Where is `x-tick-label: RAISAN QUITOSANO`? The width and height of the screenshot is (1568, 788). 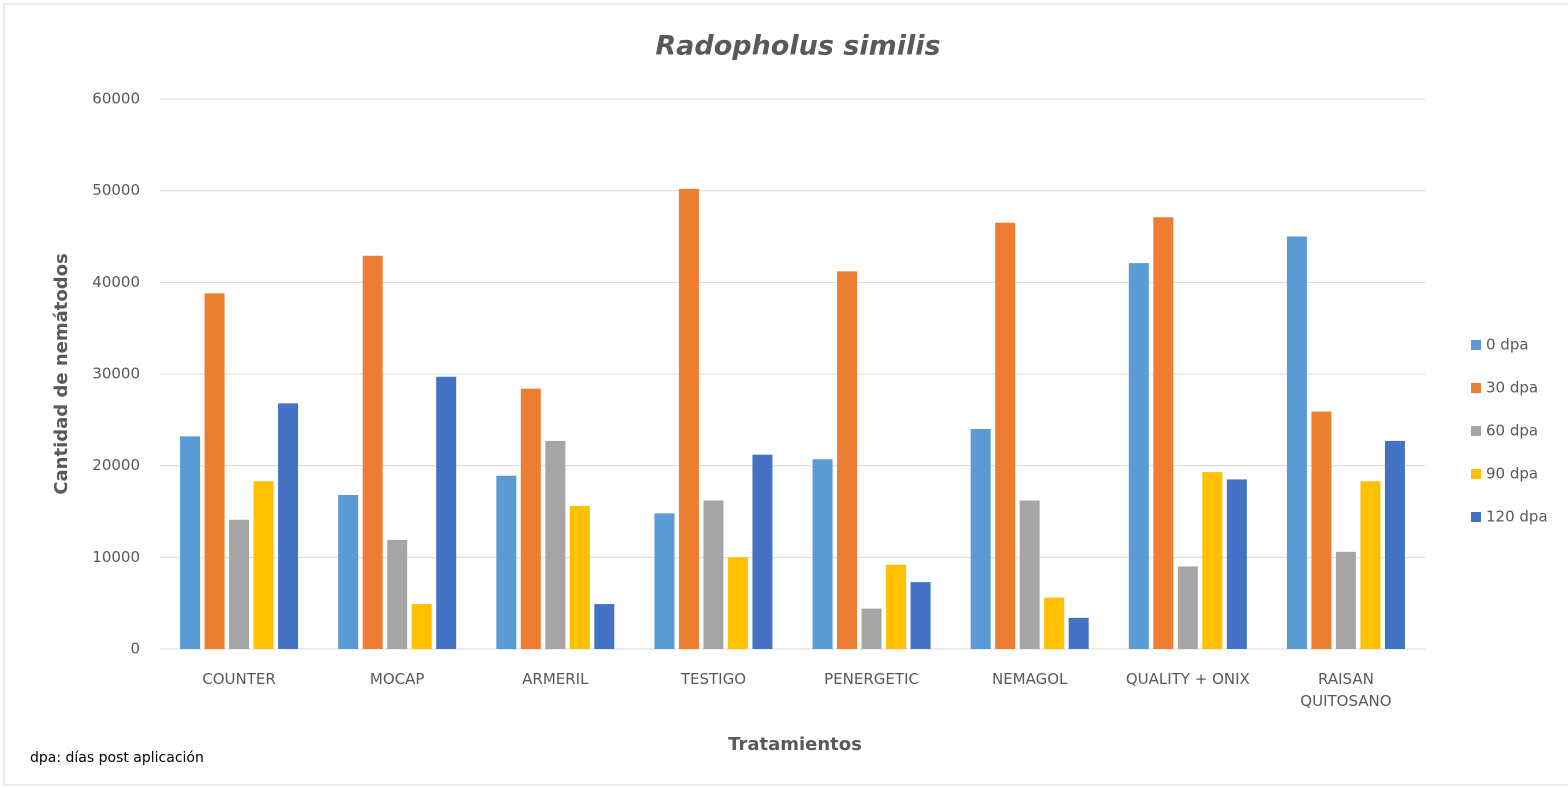
x-tick-label: RAISAN QUITOSANO is located at coordinates (1346, 690).